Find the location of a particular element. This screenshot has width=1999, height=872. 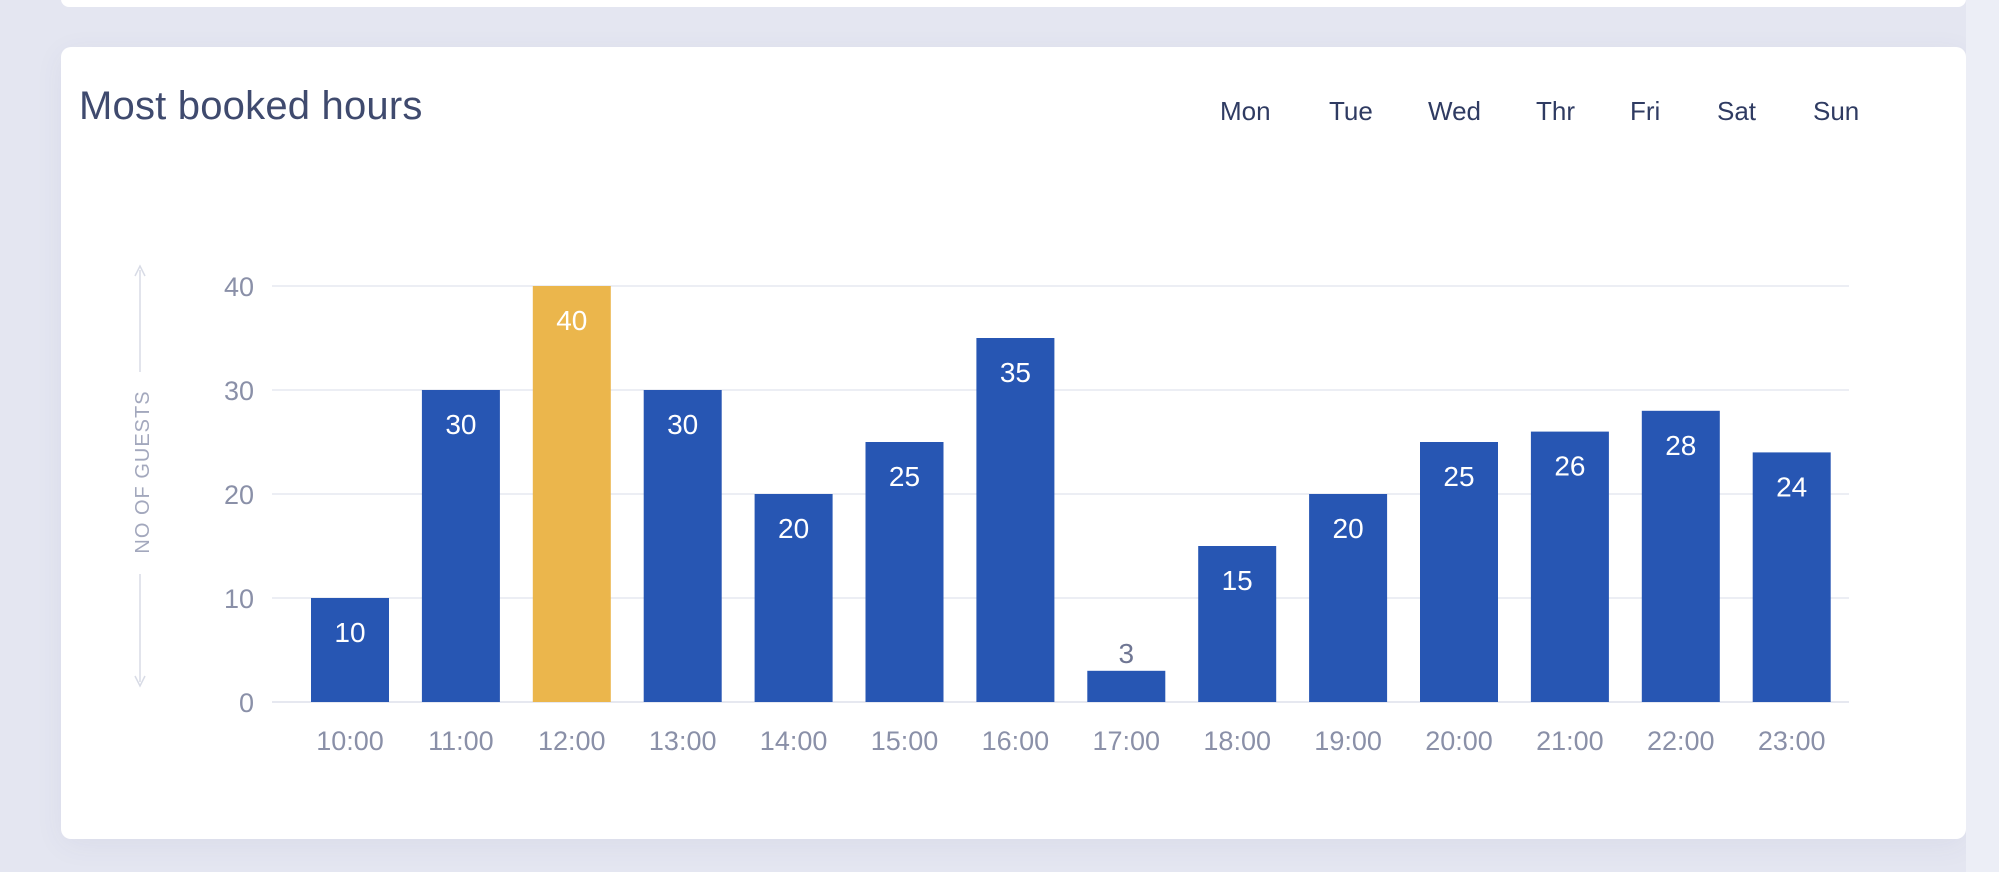

y-axis-arrow-up-icon is located at coordinates (140, 270).